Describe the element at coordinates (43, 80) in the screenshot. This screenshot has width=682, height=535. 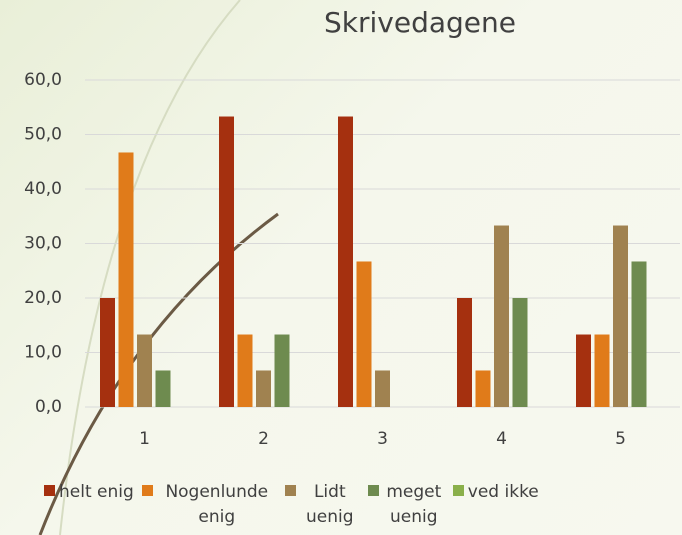
I see `y-tick-label: 60,0` at that location.